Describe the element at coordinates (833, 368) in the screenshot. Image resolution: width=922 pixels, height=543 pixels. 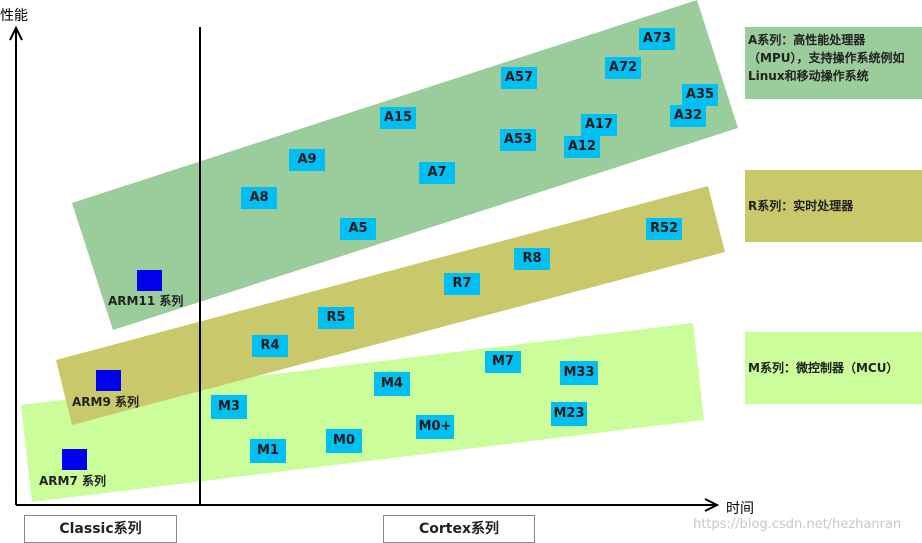
I see `legend-m-series: M系列：微控制器（MCU）` at that location.